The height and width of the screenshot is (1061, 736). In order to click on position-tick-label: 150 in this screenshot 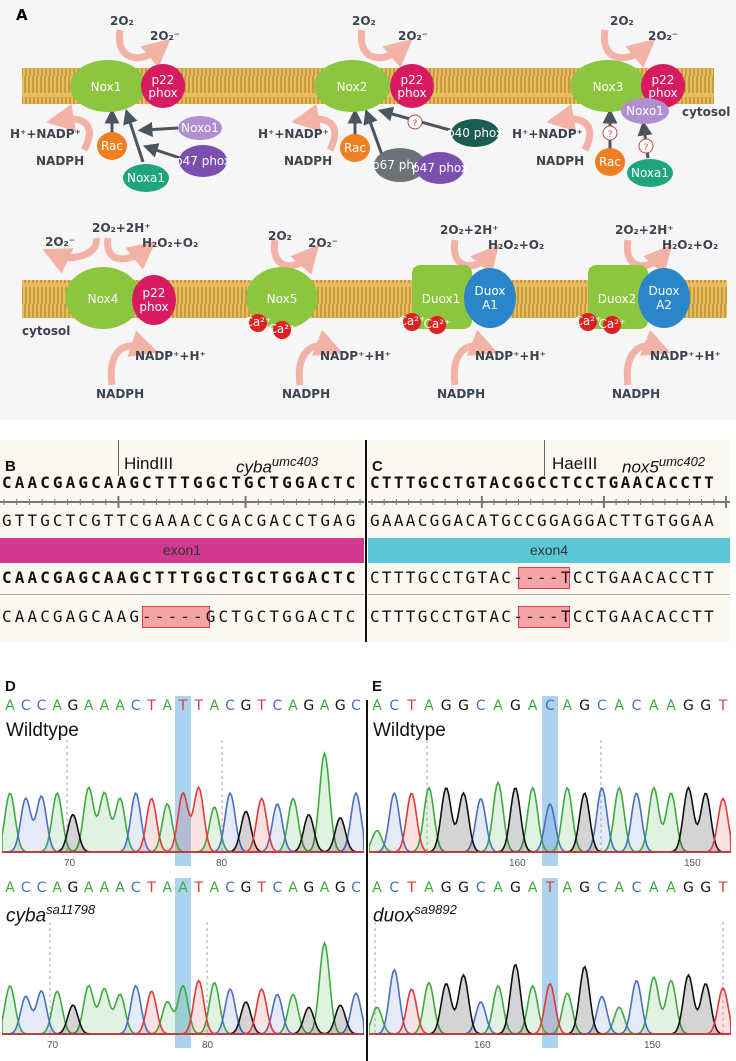, I will do `click(692, 863)`.